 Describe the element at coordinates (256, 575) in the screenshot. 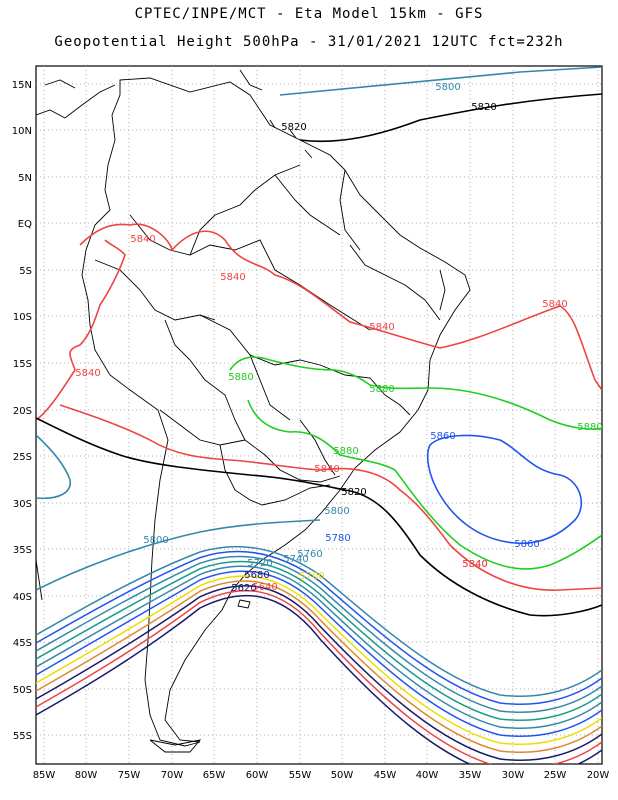

I see `contour-label: 5680` at that location.